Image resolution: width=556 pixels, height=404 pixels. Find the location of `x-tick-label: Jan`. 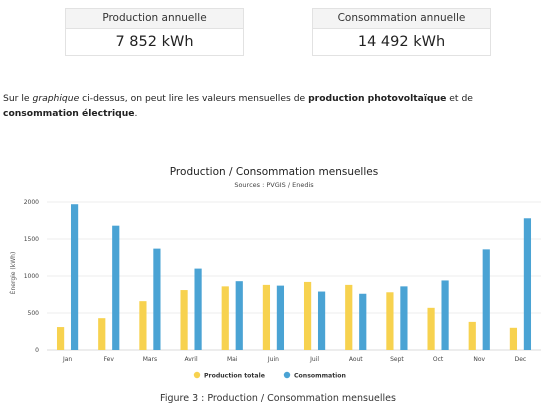

x-tick-label: Jan is located at coordinates (67, 359).